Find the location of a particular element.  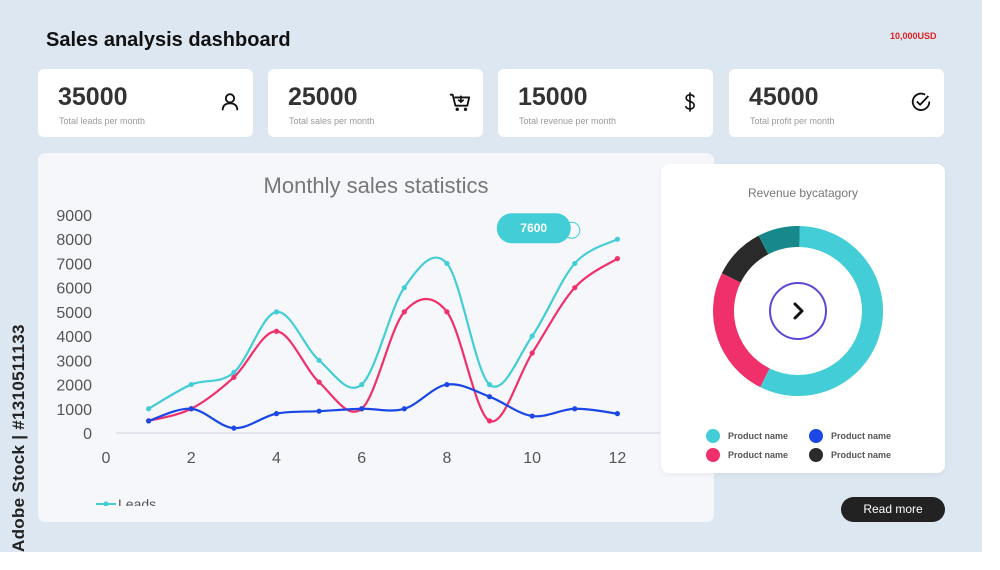

x-tick-label: 8 is located at coordinates (446, 458).